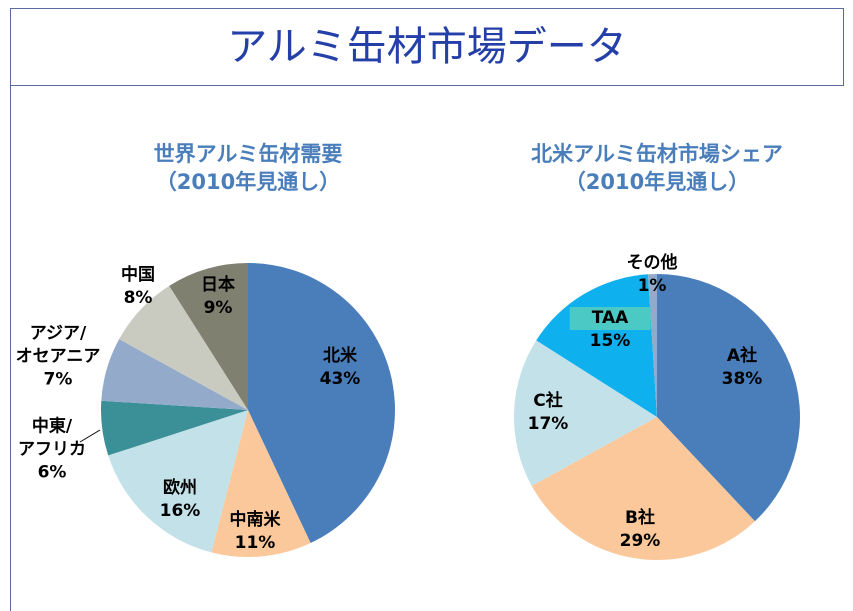 This screenshot has width=853, height=611. What do you see at coordinates (10, 348) in the screenshot?
I see `frame-line` at bounding box center [10, 348].